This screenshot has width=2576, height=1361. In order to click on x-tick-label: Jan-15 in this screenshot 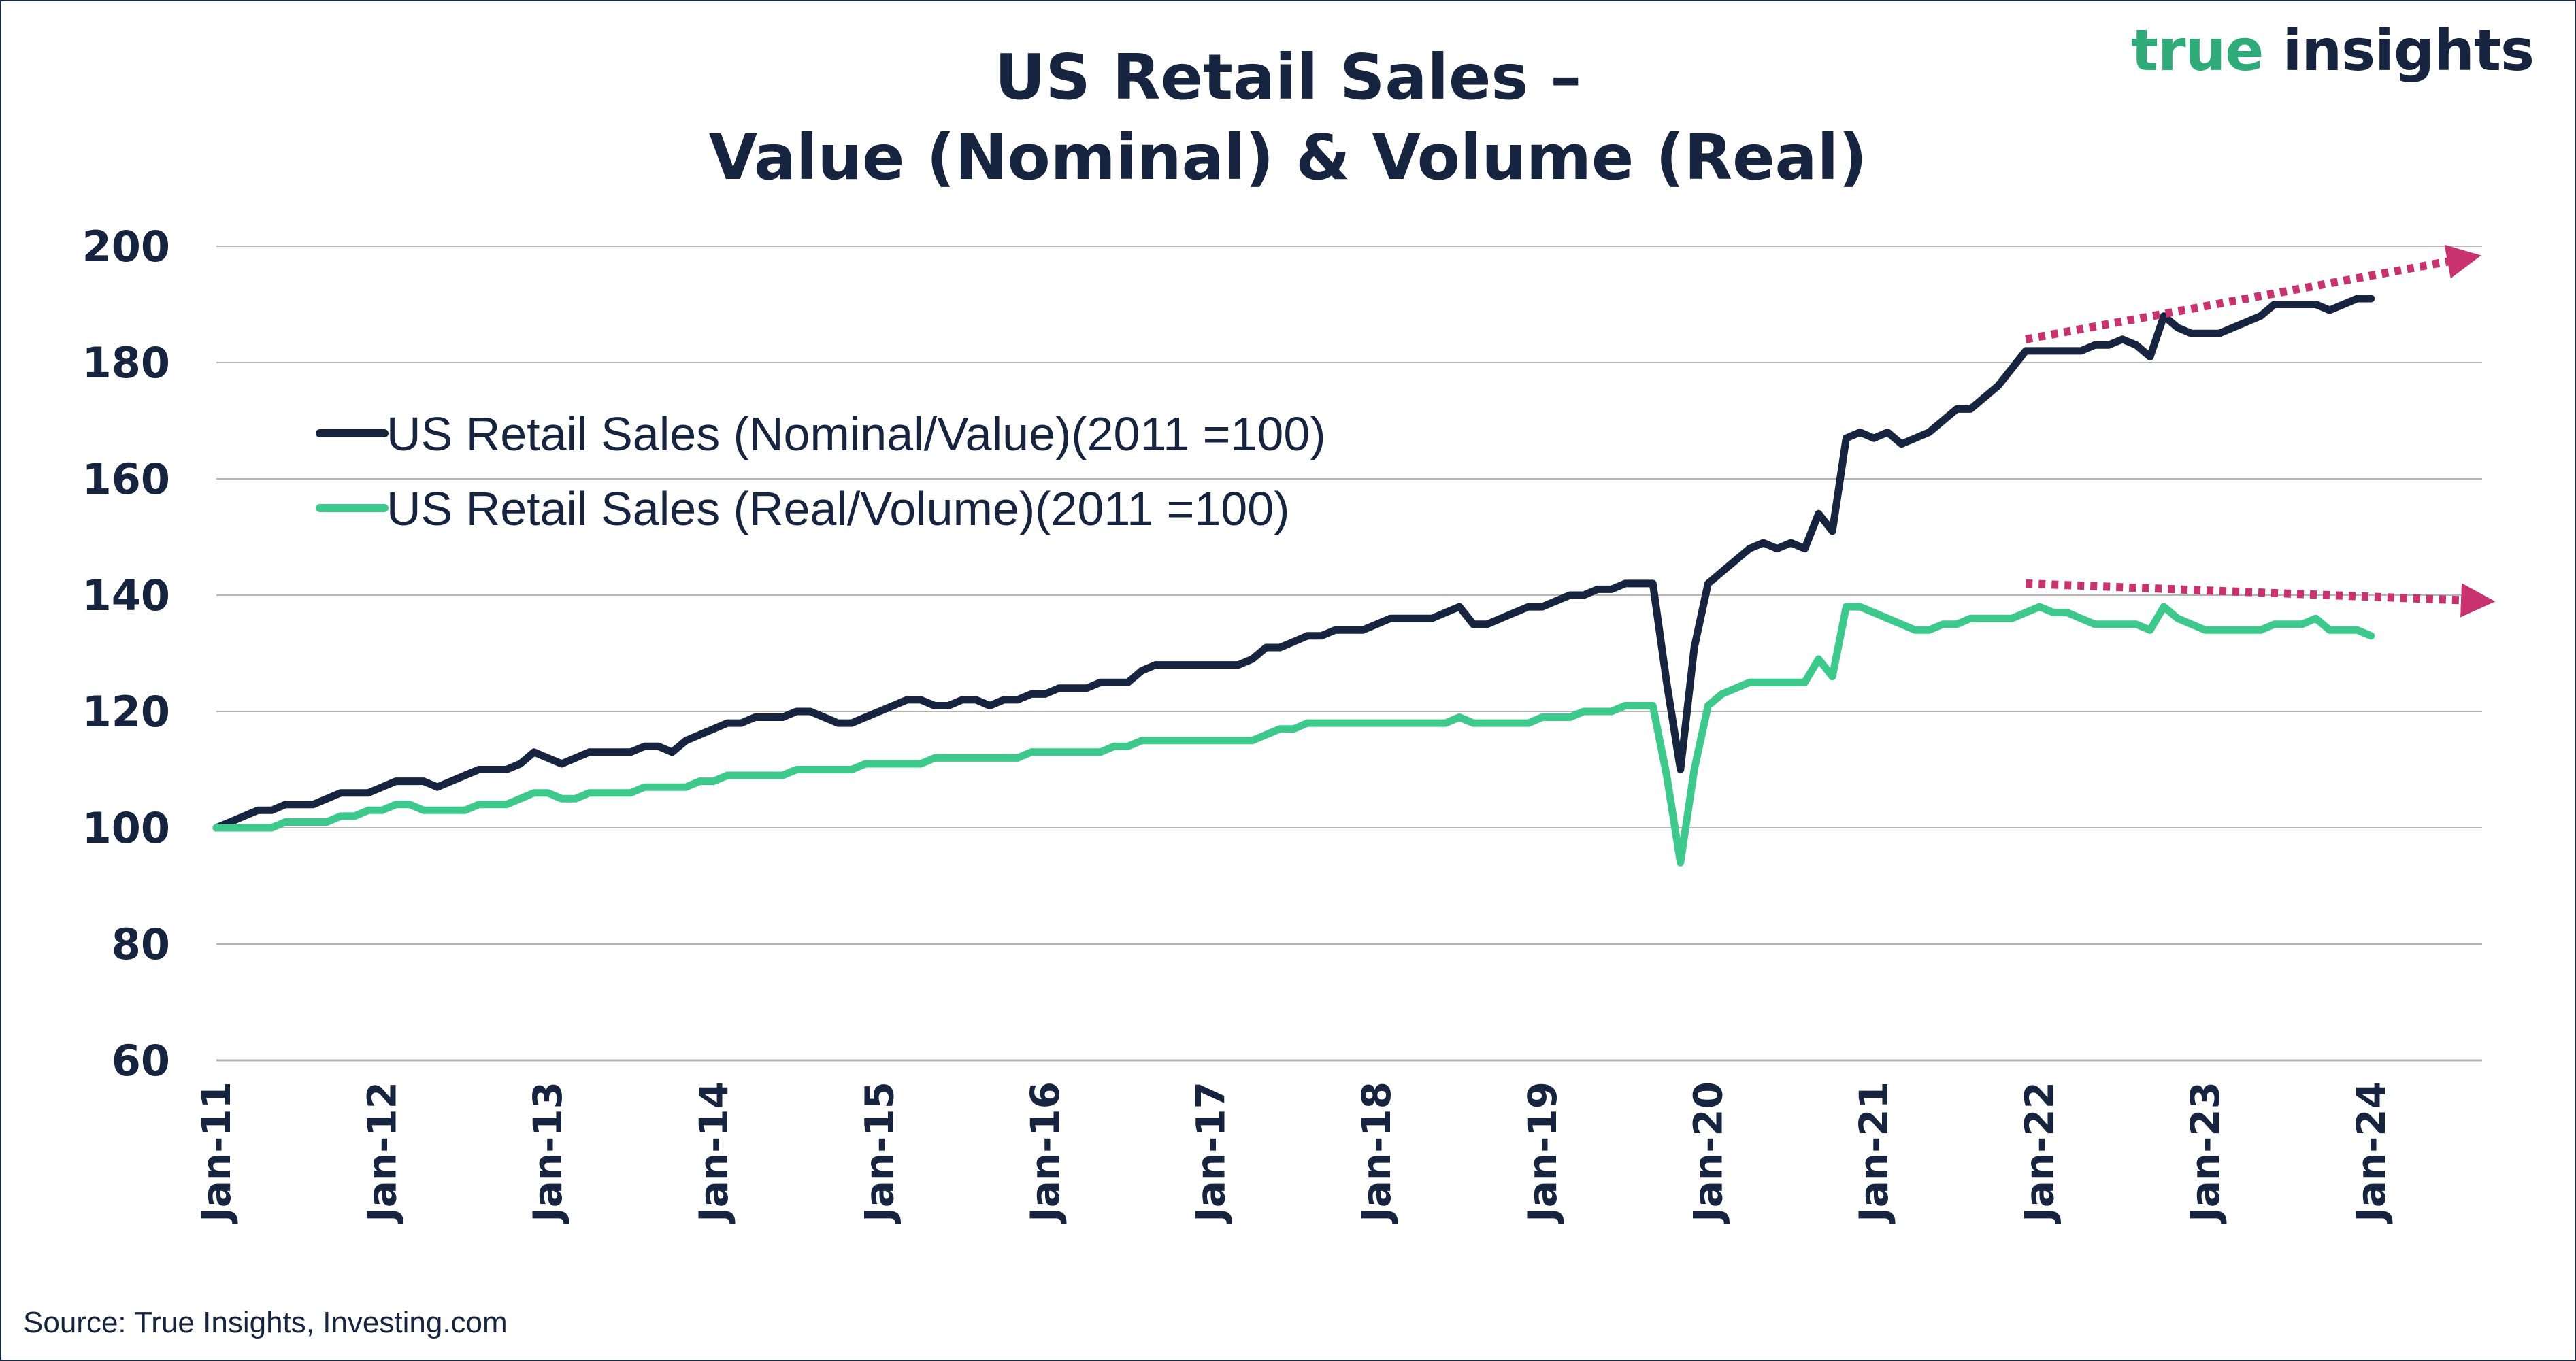, I will do `click(879, 1153)`.